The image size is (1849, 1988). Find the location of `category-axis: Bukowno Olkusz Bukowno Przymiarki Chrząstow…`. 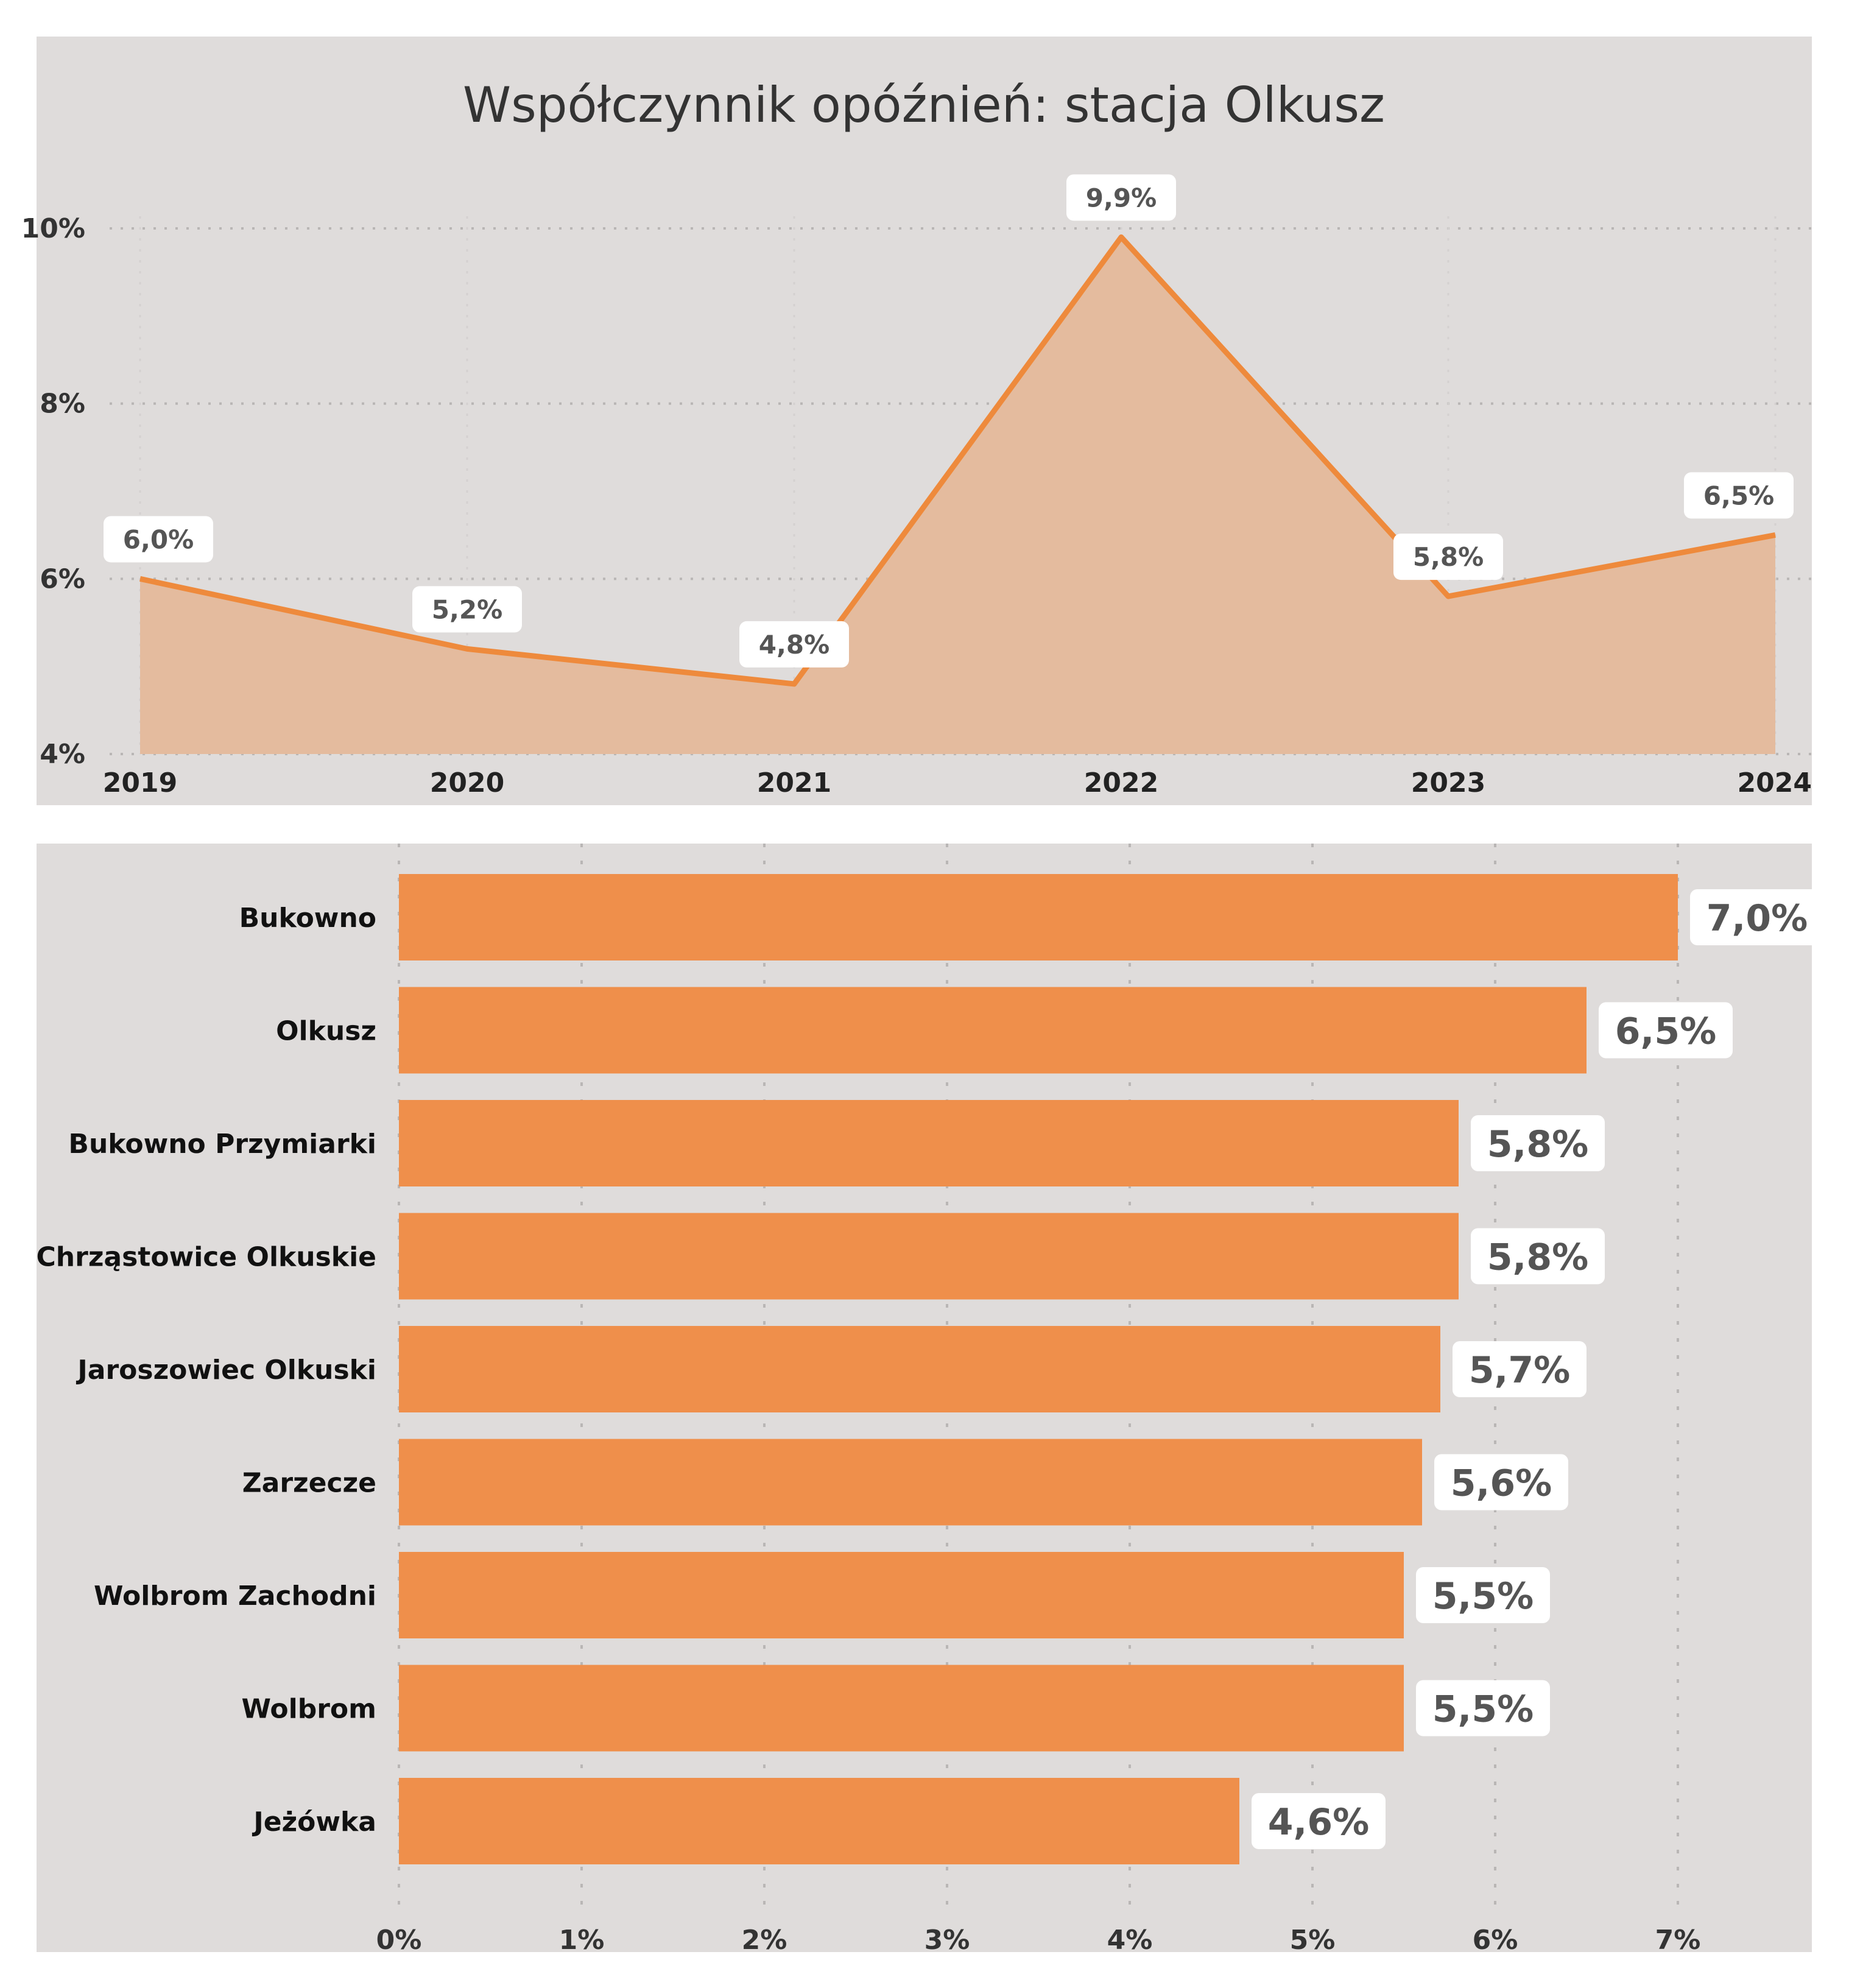

category-axis: Bukowno Olkusz Bukowno Przymiarki Chrząstow… is located at coordinates (206, 1370).